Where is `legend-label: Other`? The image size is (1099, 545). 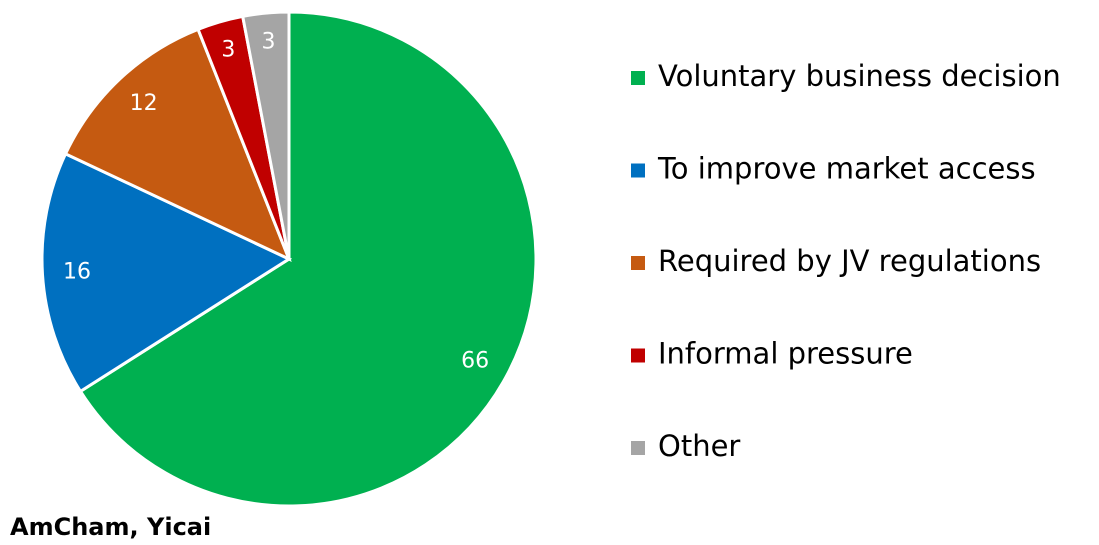 legend-label: Other is located at coordinates (699, 446).